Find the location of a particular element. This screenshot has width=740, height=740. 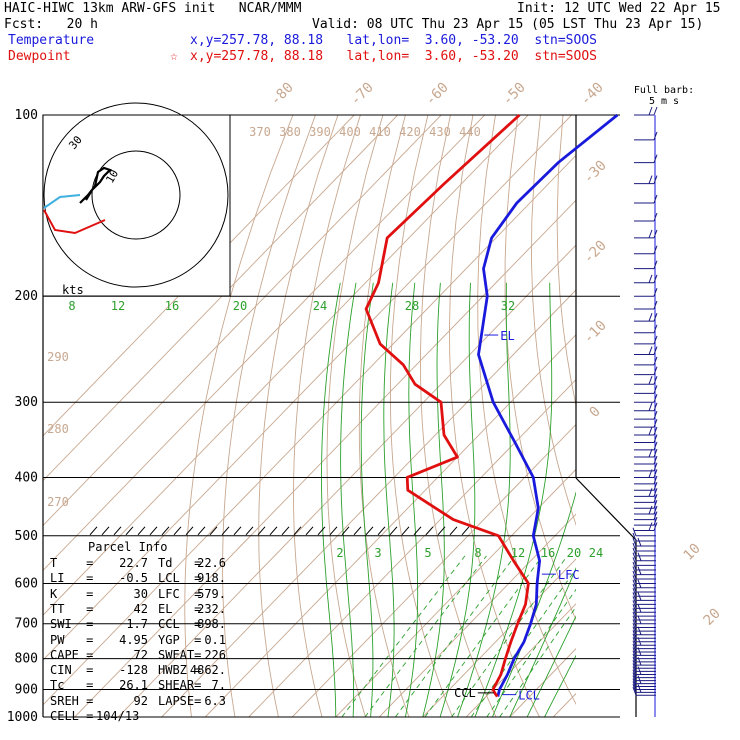

hodograph-trace-low is located at coordinates (74, 222).